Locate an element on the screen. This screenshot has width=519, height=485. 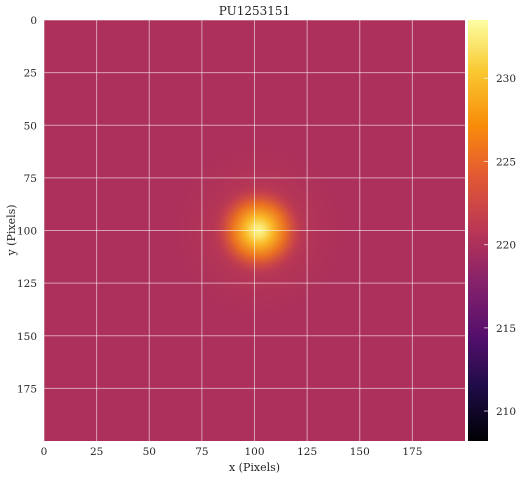
colorbar-gradient is located at coordinates (478, 230).